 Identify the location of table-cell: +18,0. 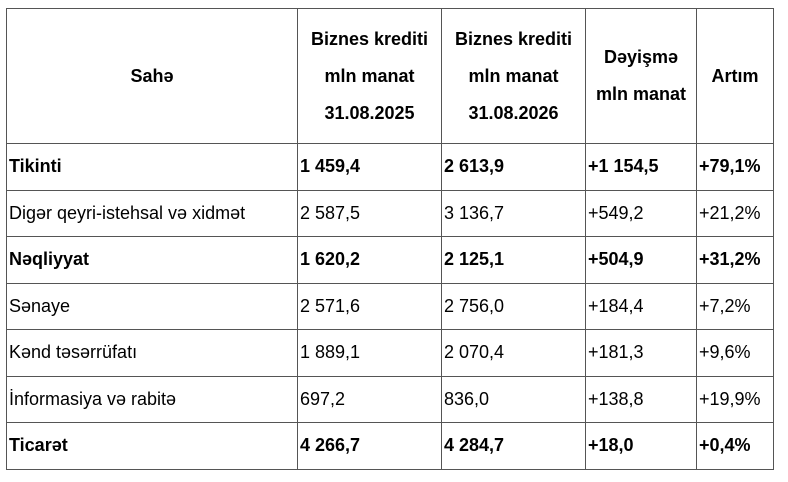
(641, 446).